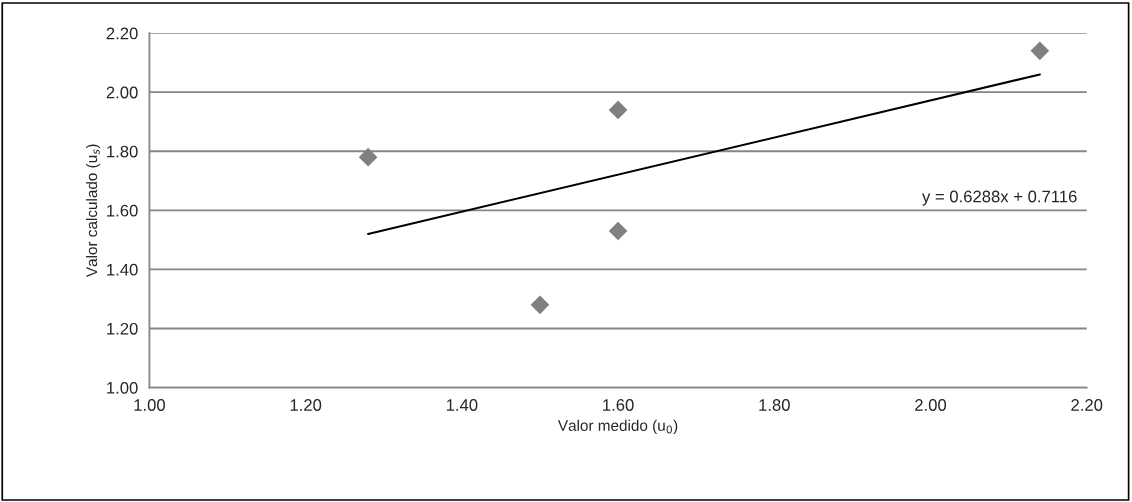 The image size is (1132, 502). I want to click on y-tick-label: 1.00, so click(122, 387).